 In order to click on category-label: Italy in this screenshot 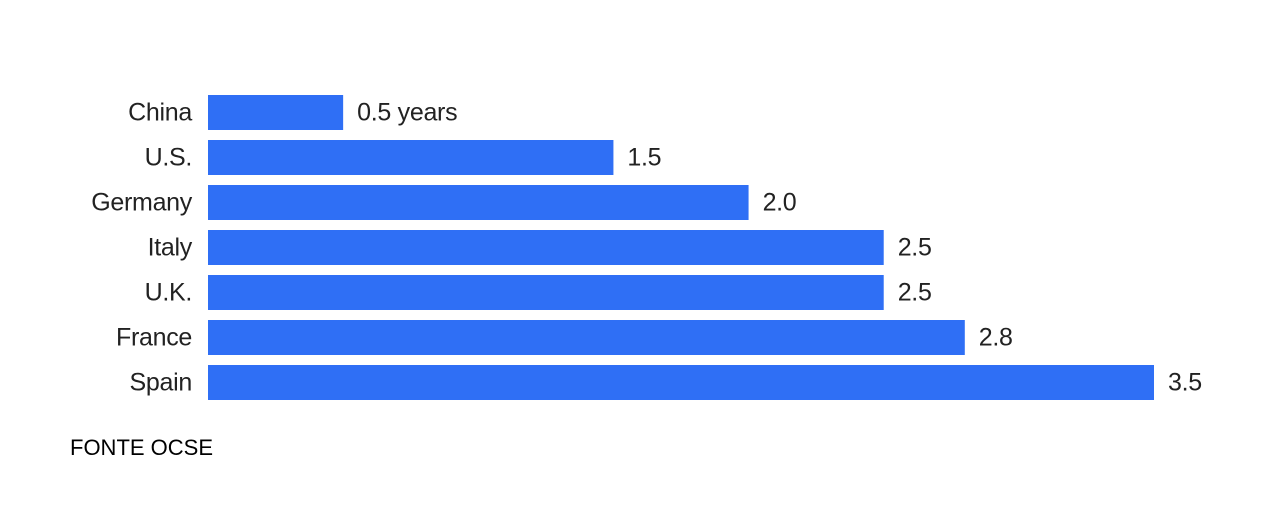, I will do `click(170, 248)`.